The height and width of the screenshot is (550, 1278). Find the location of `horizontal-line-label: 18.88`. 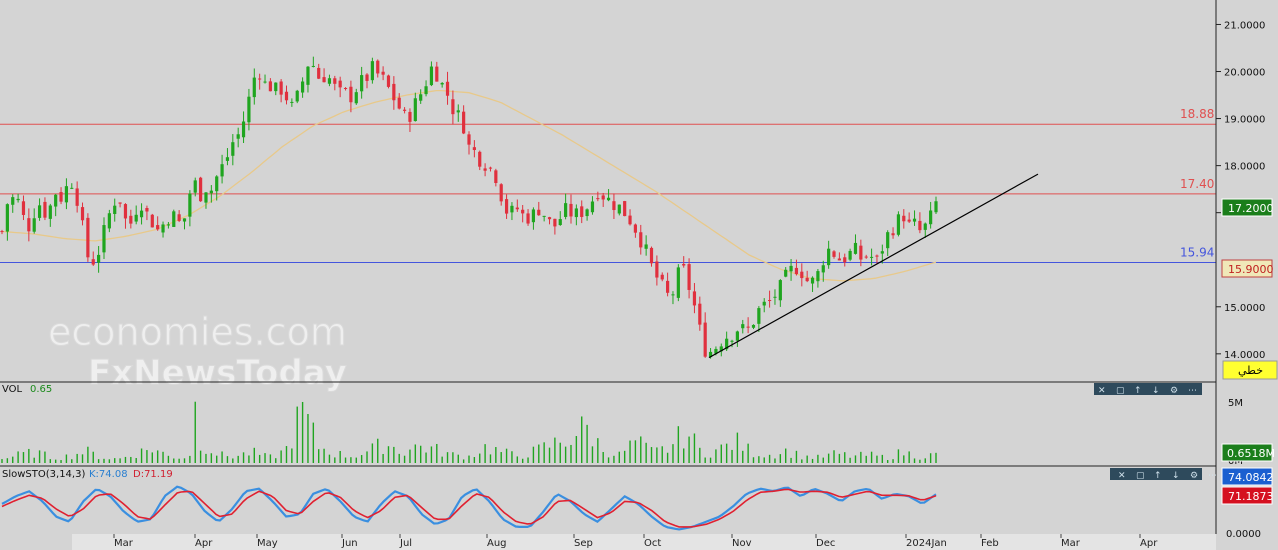

horizontal-line-label: 18.88 is located at coordinates (1197, 114).